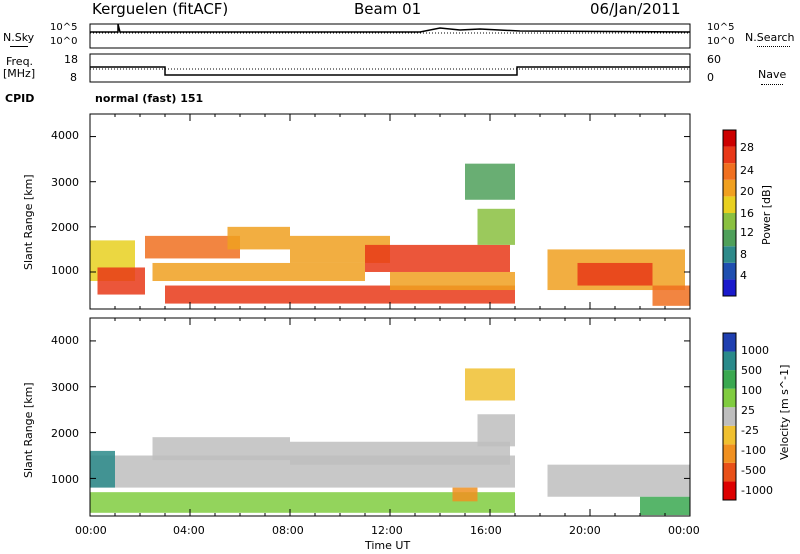 The height and width of the screenshot is (554, 800). What do you see at coordinates (747, 170) in the screenshot?
I see `power-cbar-tick-24: 24` at bounding box center [747, 170].